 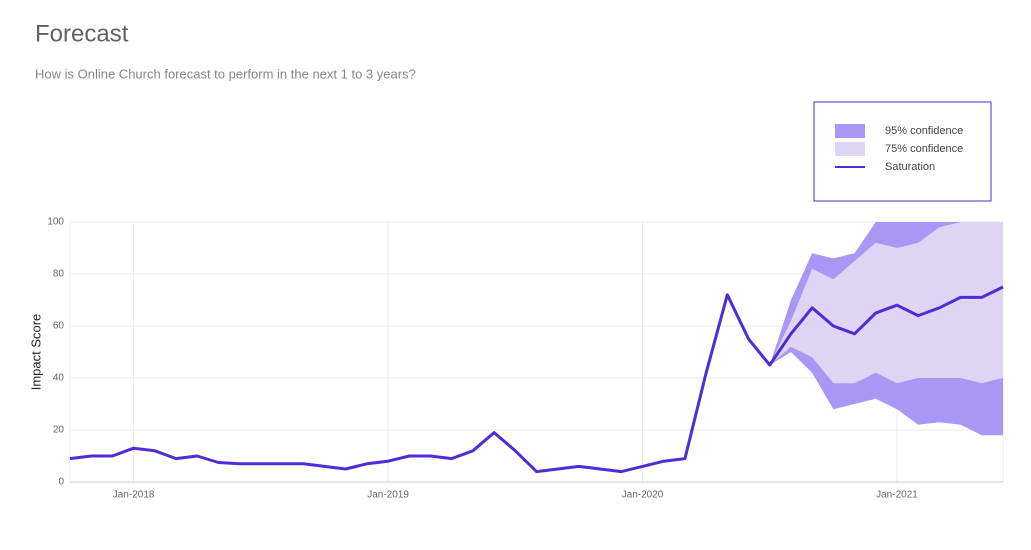 I want to click on y-tick-label: 60, so click(x=59, y=326).